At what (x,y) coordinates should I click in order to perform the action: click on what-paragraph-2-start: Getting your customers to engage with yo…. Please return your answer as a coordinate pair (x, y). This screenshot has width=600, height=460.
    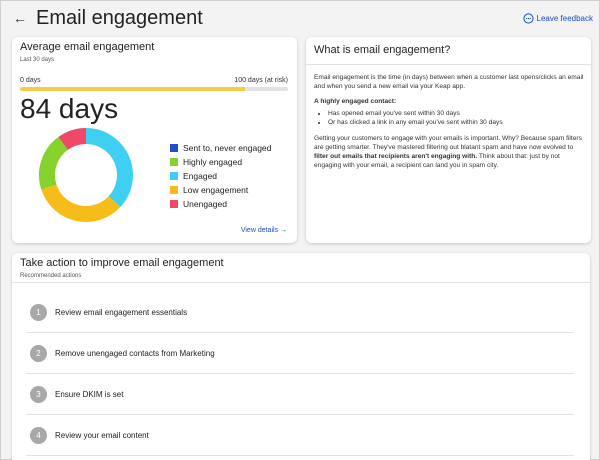
    Looking at the image, I should click on (448, 143).